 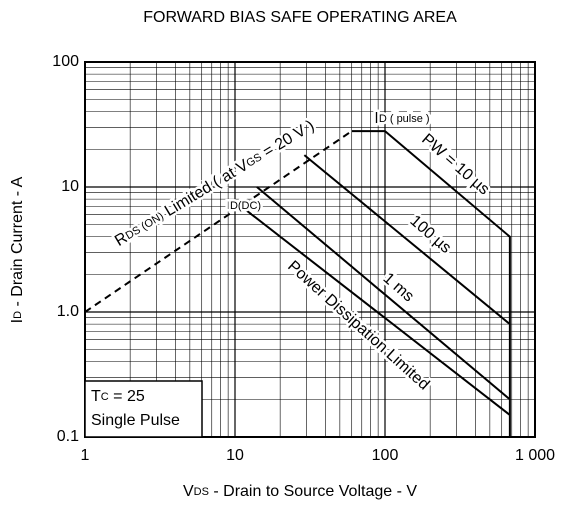 What do you see at coordinates (85, 455) in the screenshot?
I see `x-tick-label: 1` at bounding box center [85, 455].